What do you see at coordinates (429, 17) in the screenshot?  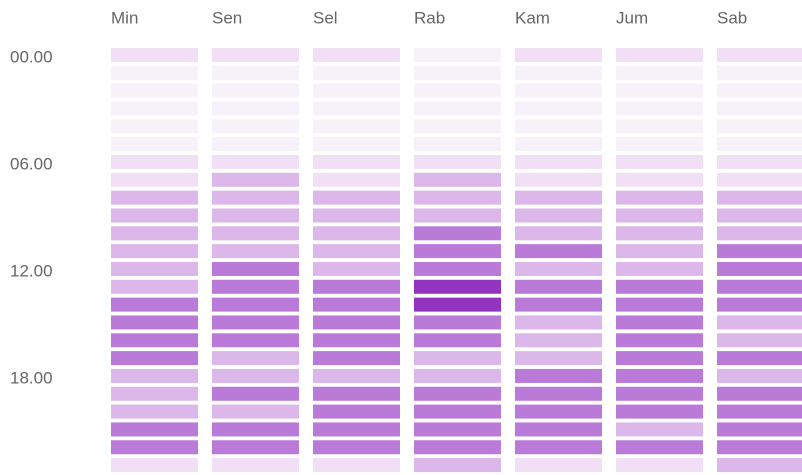 I see `day-label: Rab` at bounding box center [429, 17].